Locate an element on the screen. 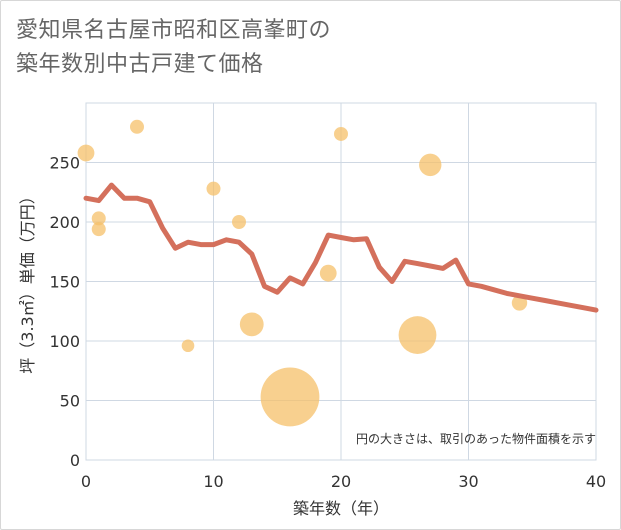  y-tick-label-0: 0 is located at coordinates (75, 460).